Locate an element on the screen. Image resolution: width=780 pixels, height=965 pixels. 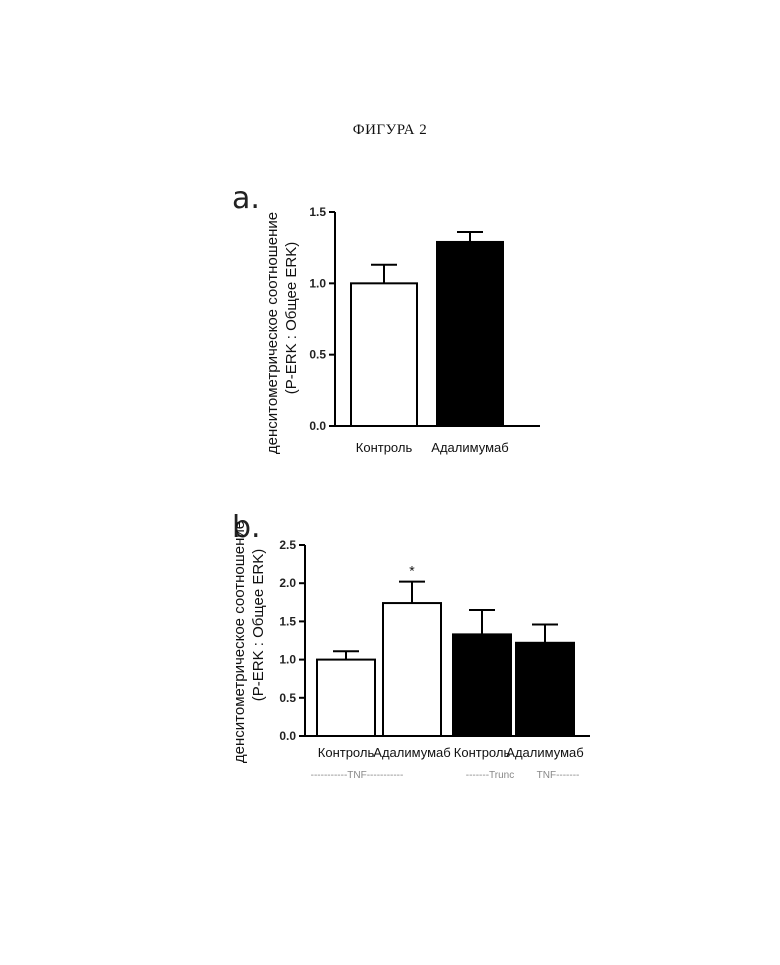
group-label: -------Trunc is located at coordinates (490, 775).